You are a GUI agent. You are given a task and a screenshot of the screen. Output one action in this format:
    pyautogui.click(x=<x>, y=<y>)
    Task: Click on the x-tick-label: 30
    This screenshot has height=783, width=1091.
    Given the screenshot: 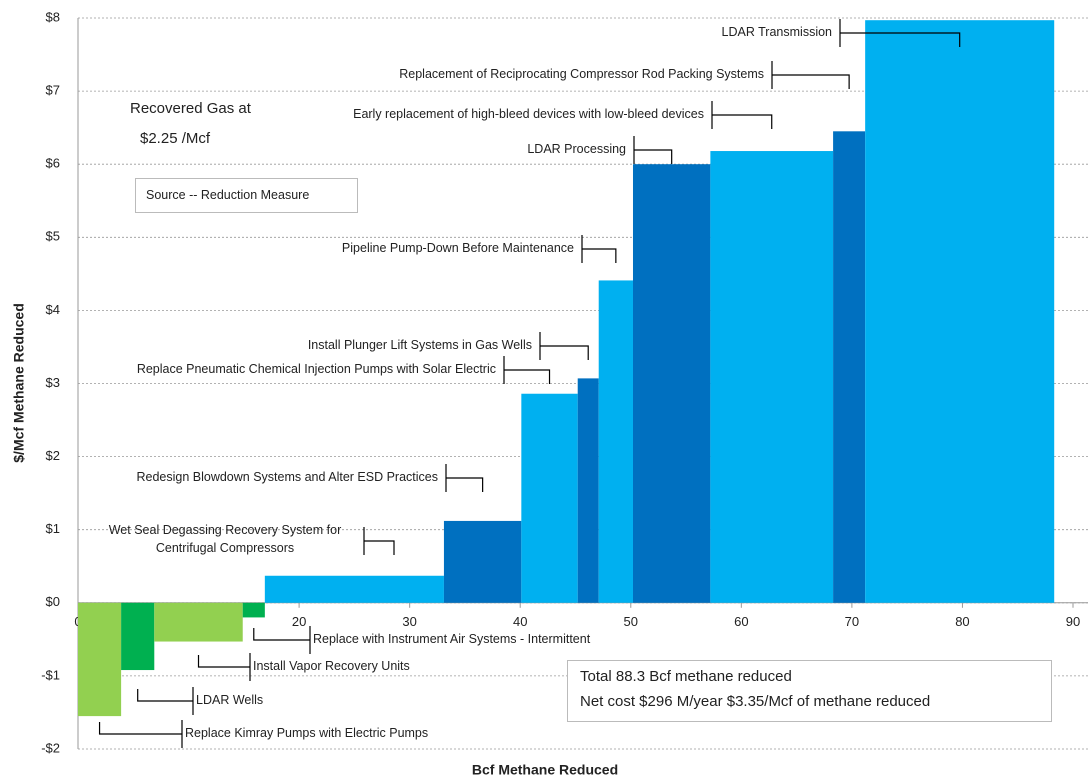 What is the action you would take?
    pyautogui.click(x=409, y=621)
    